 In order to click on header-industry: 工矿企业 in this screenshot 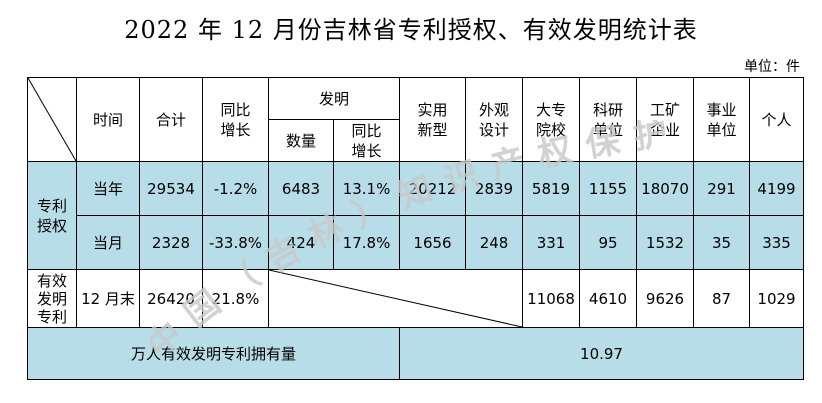, I will do `click(665, 120)`.